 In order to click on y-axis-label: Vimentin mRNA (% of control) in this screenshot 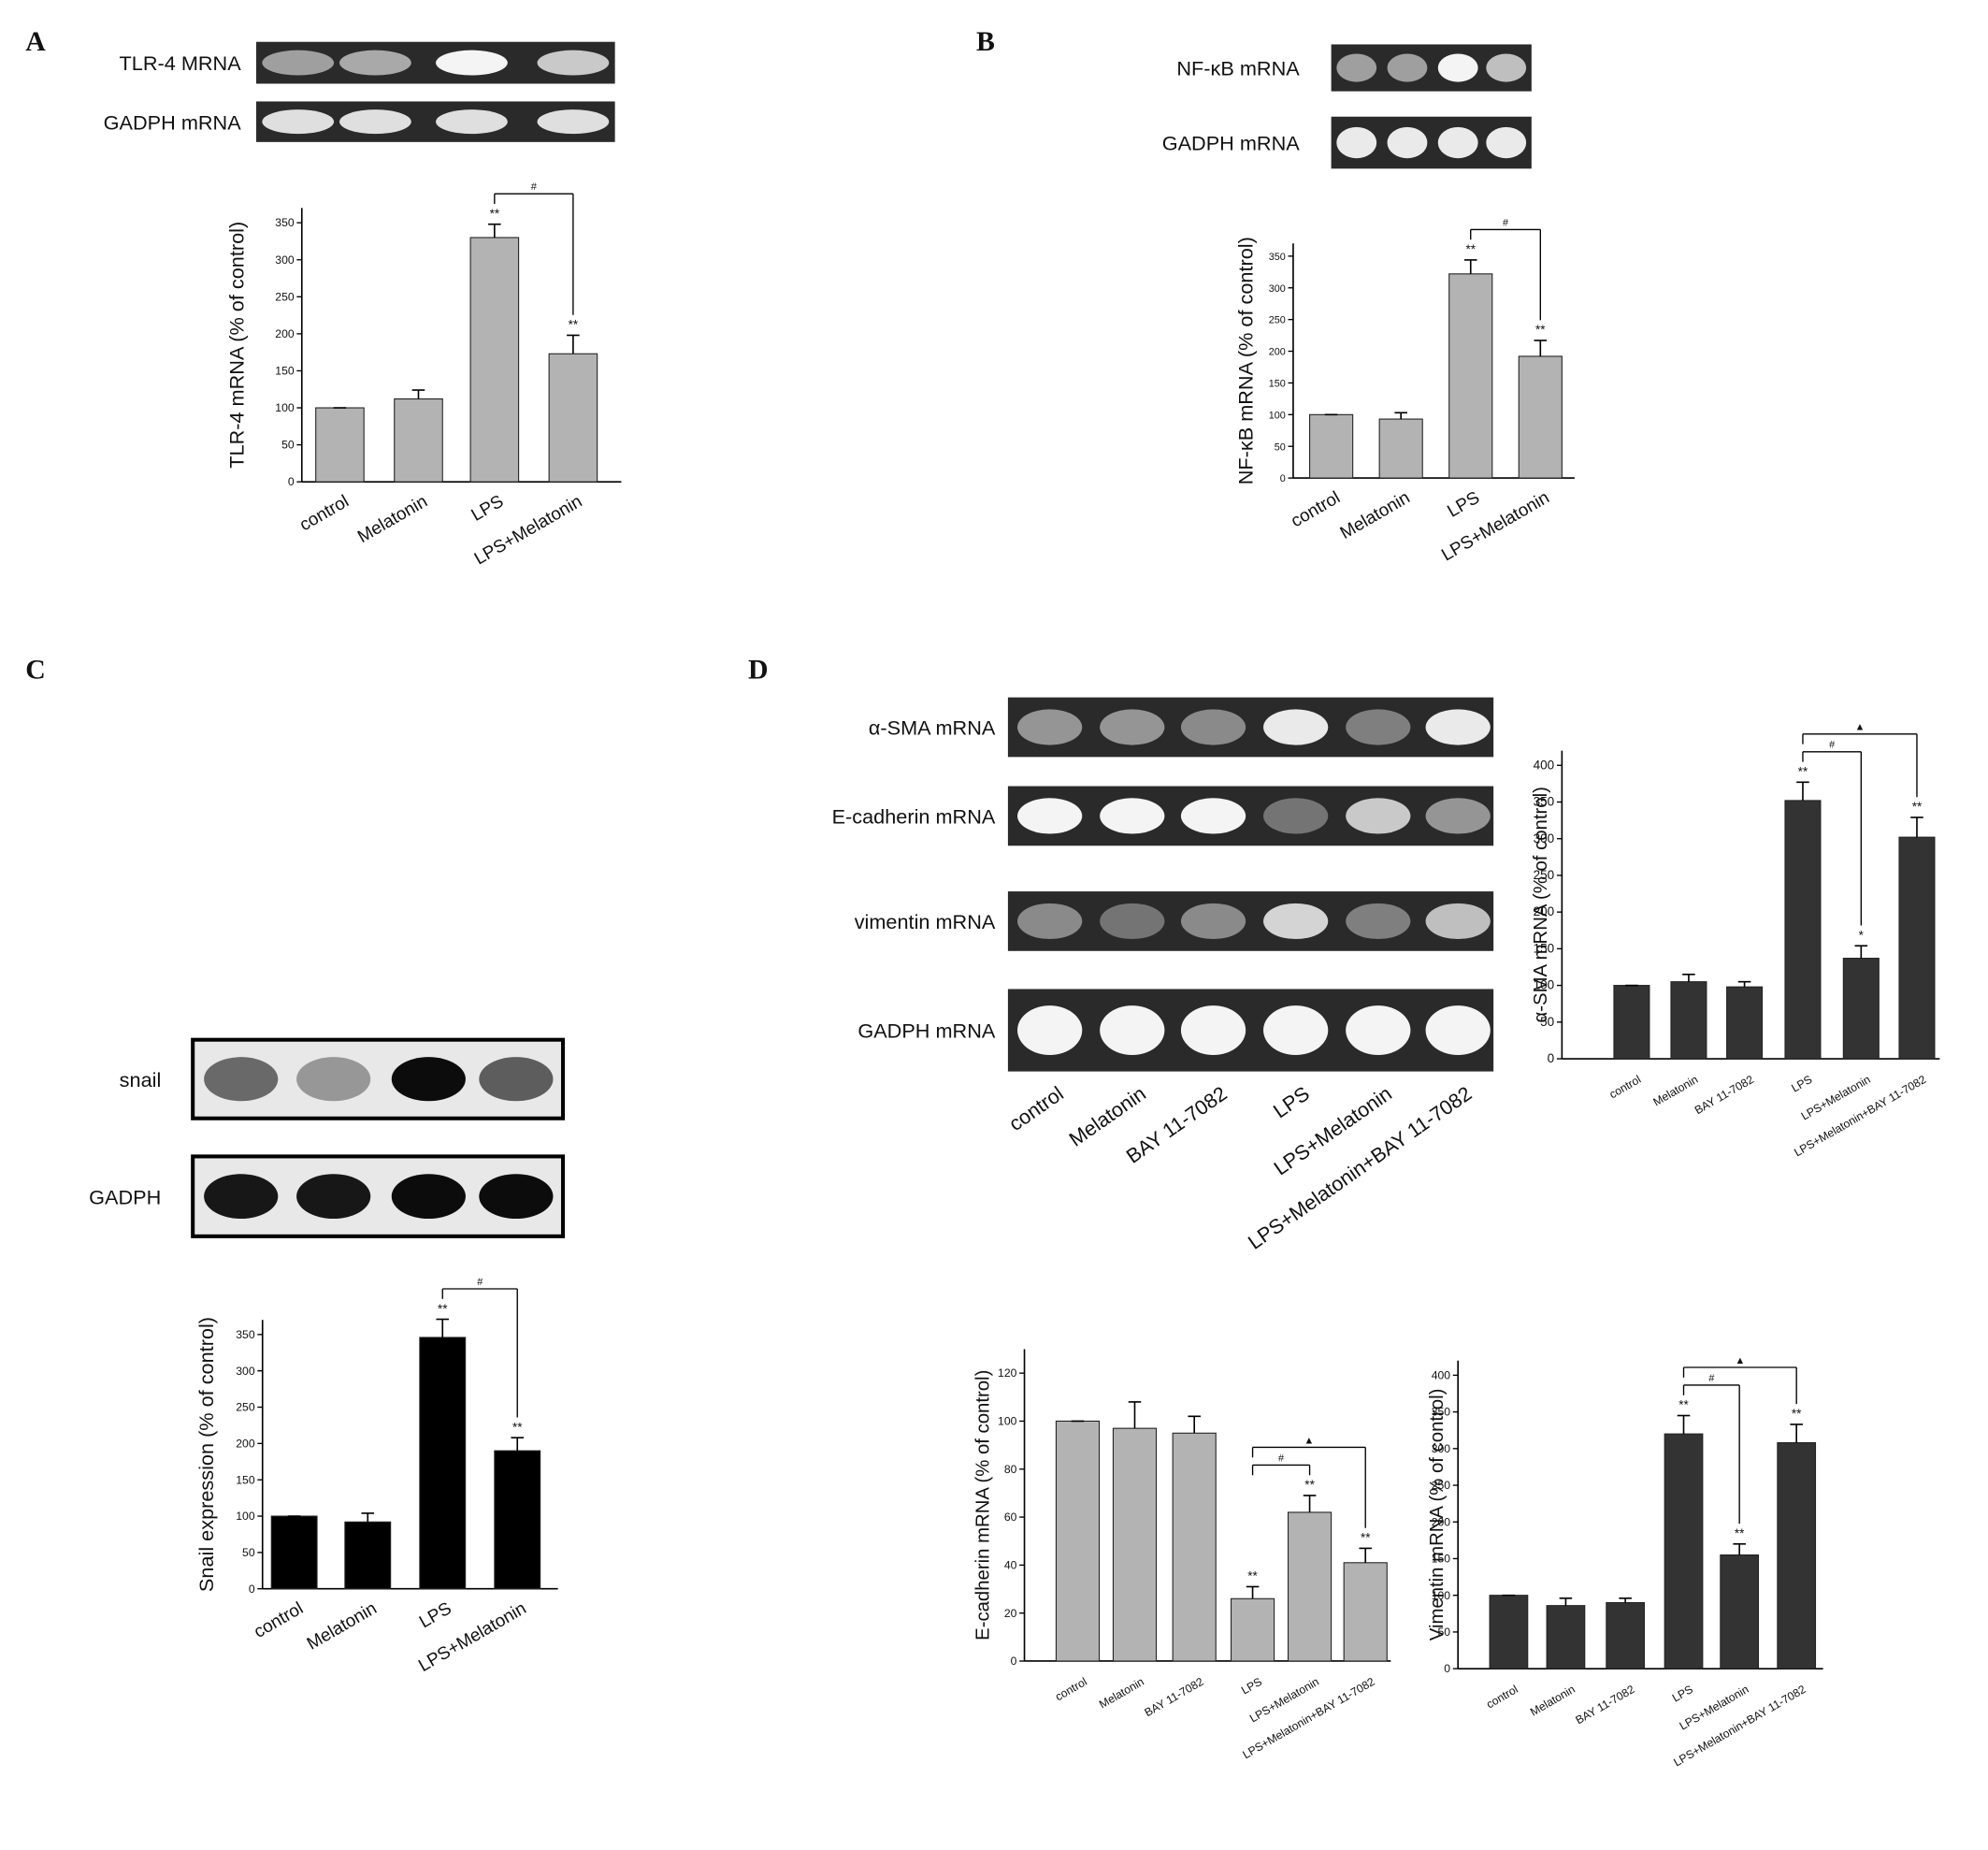, I will do `click(1437, 1515)`.